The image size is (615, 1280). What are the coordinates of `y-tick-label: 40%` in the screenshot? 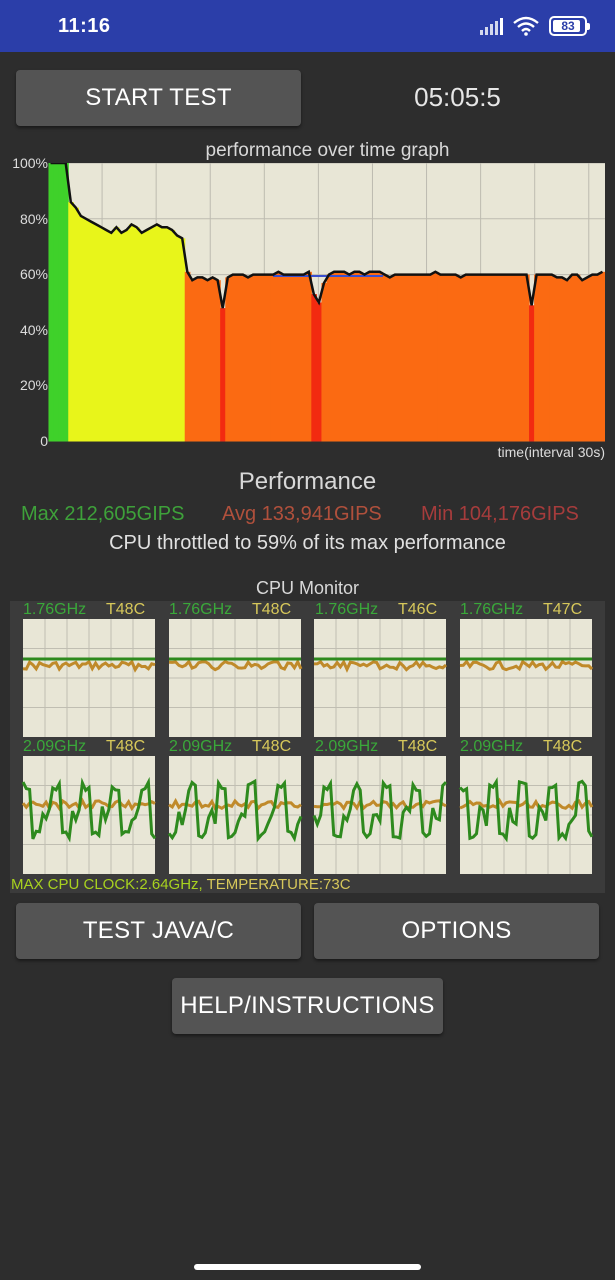 It's located at (33, 330).